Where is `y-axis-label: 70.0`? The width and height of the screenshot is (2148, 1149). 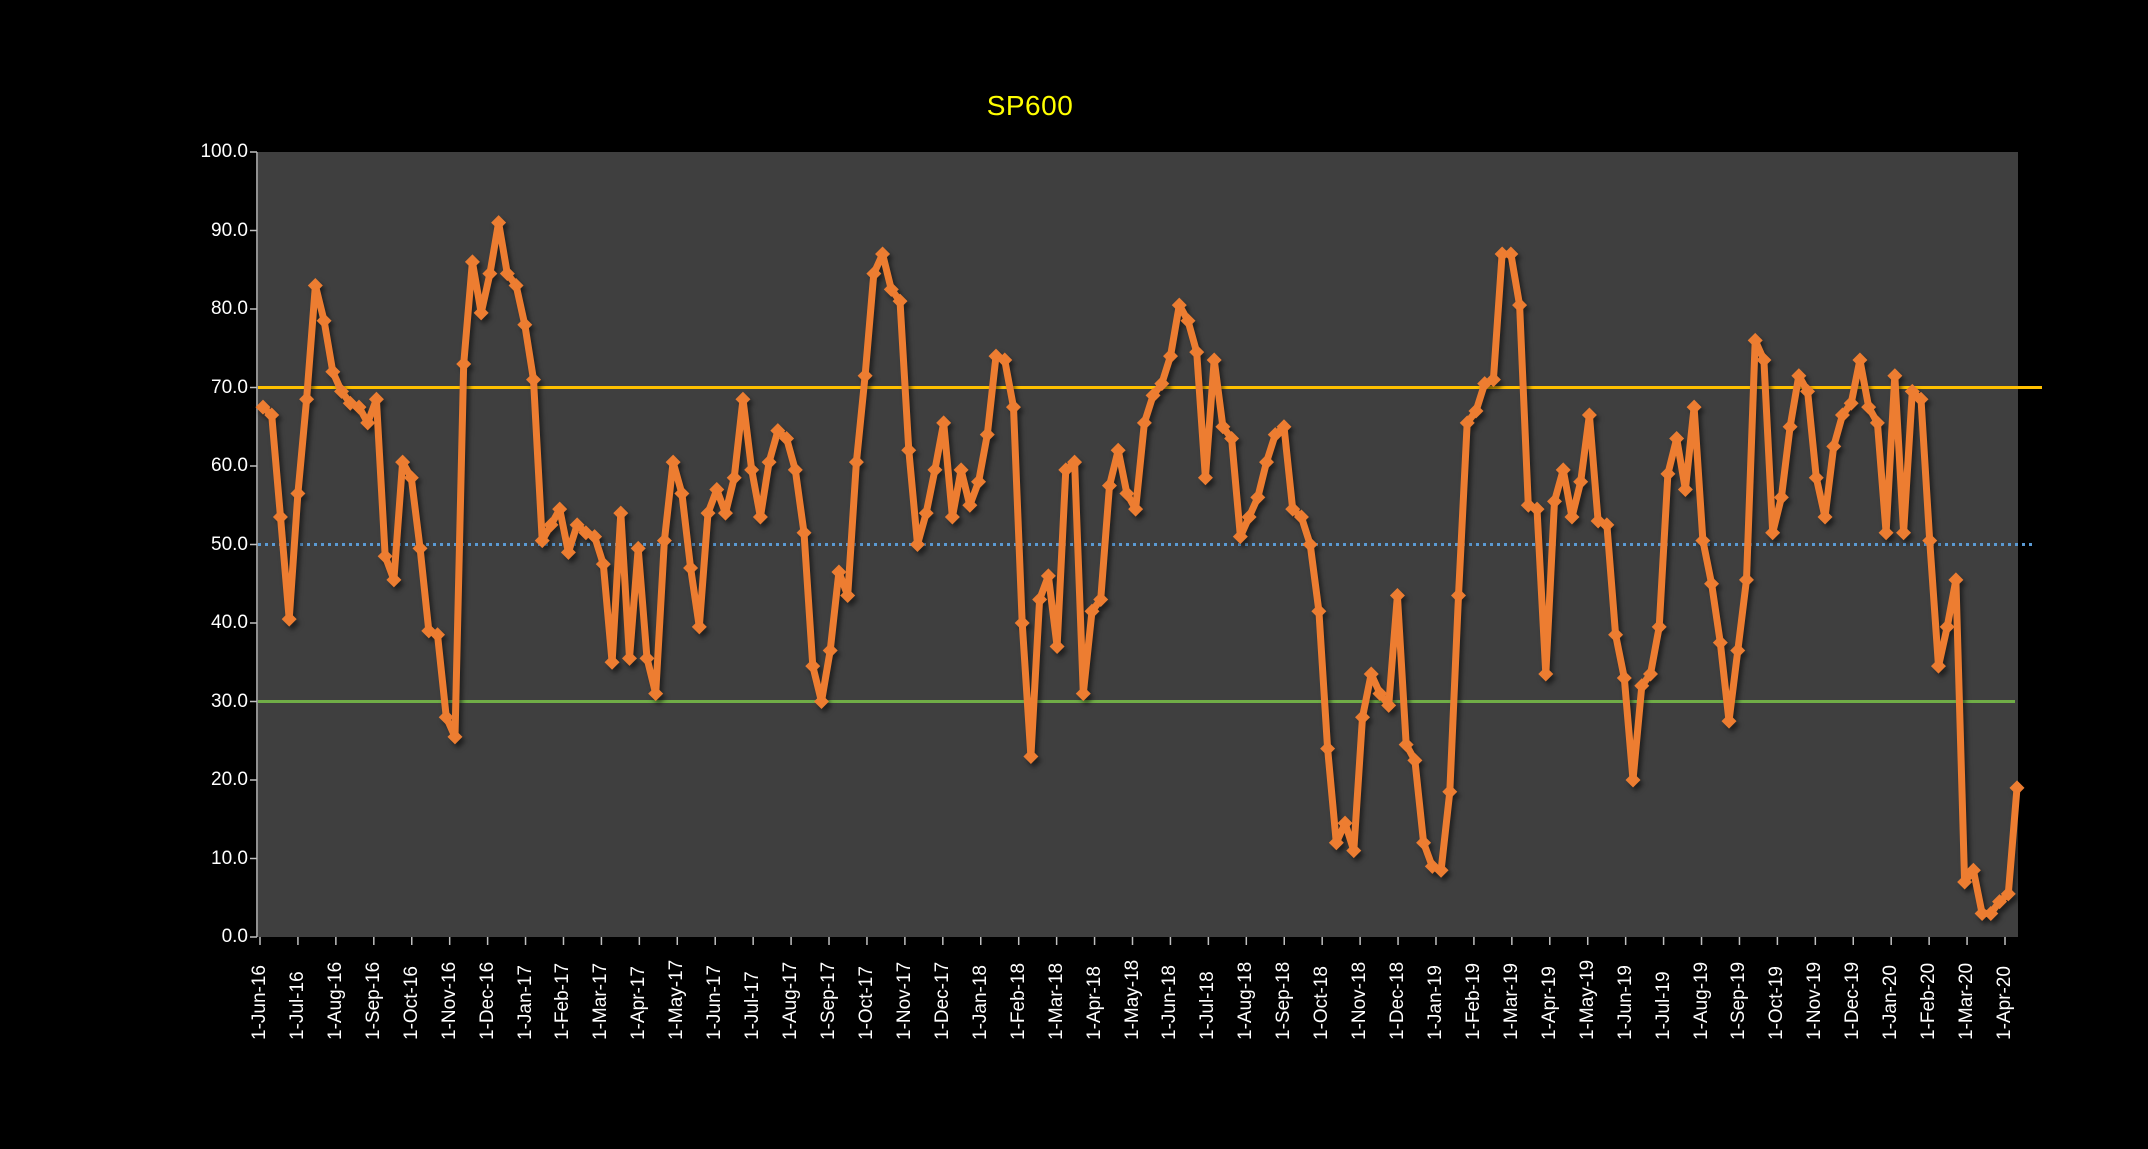 y-axis-label: 70.0 is located at coordinates (229, 387).